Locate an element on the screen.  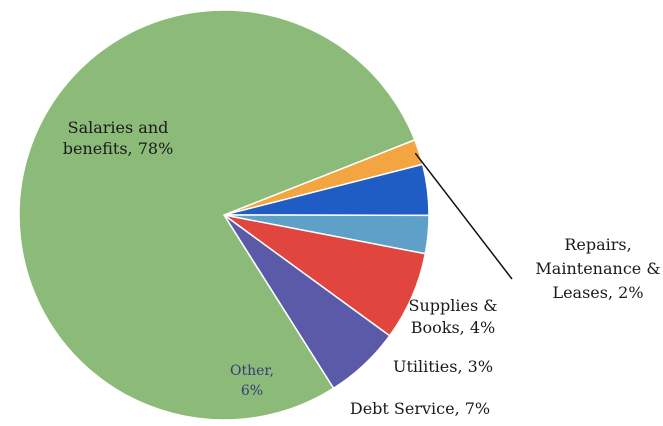
leader-line-repairs is located at coordinates (463, 216).